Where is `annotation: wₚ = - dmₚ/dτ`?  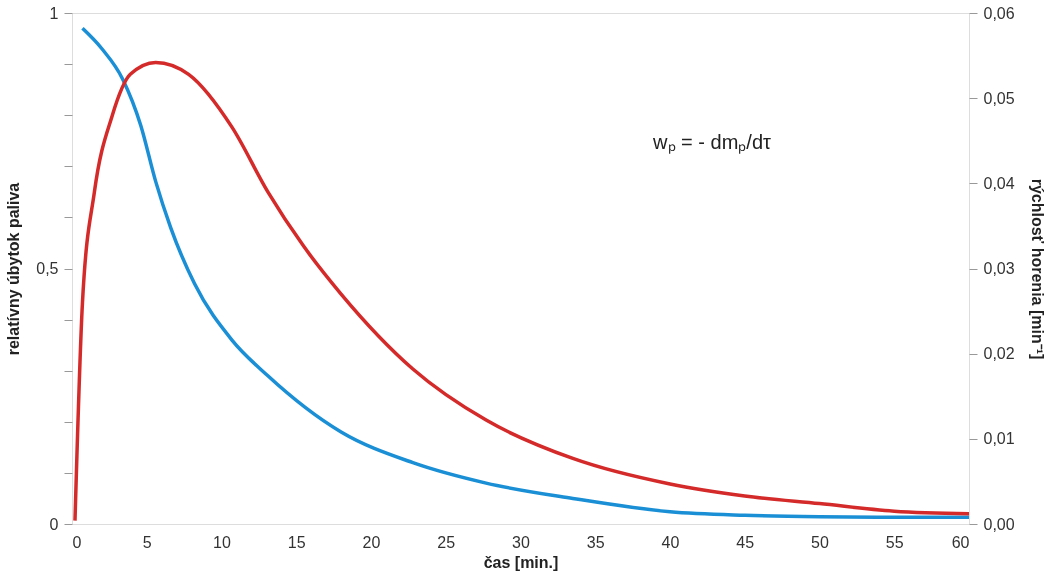 annotation: wₚ = - dmₚ/dτ is located at coordinates (711, 142).